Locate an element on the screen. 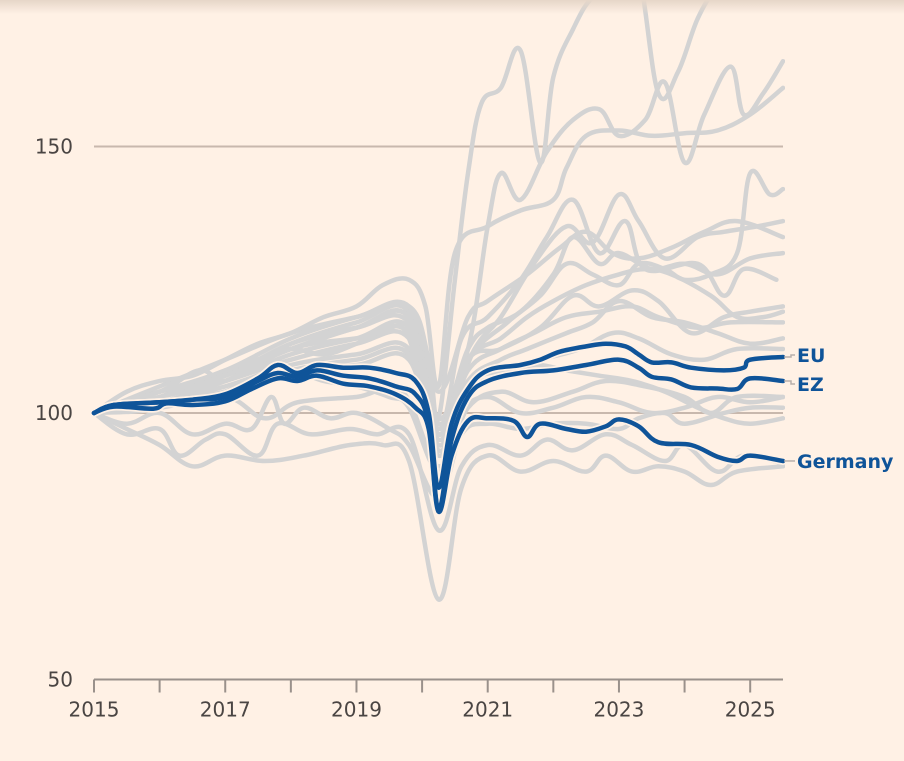 The image size is (904, 761). x-tick-label: 2025 is located at coordinates (750, 710).